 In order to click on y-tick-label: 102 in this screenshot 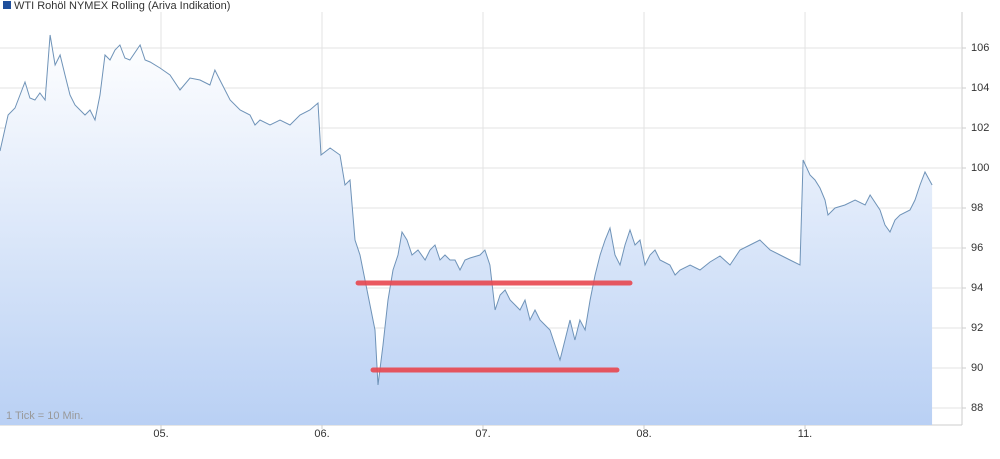, I will do `click(980, 128)`.